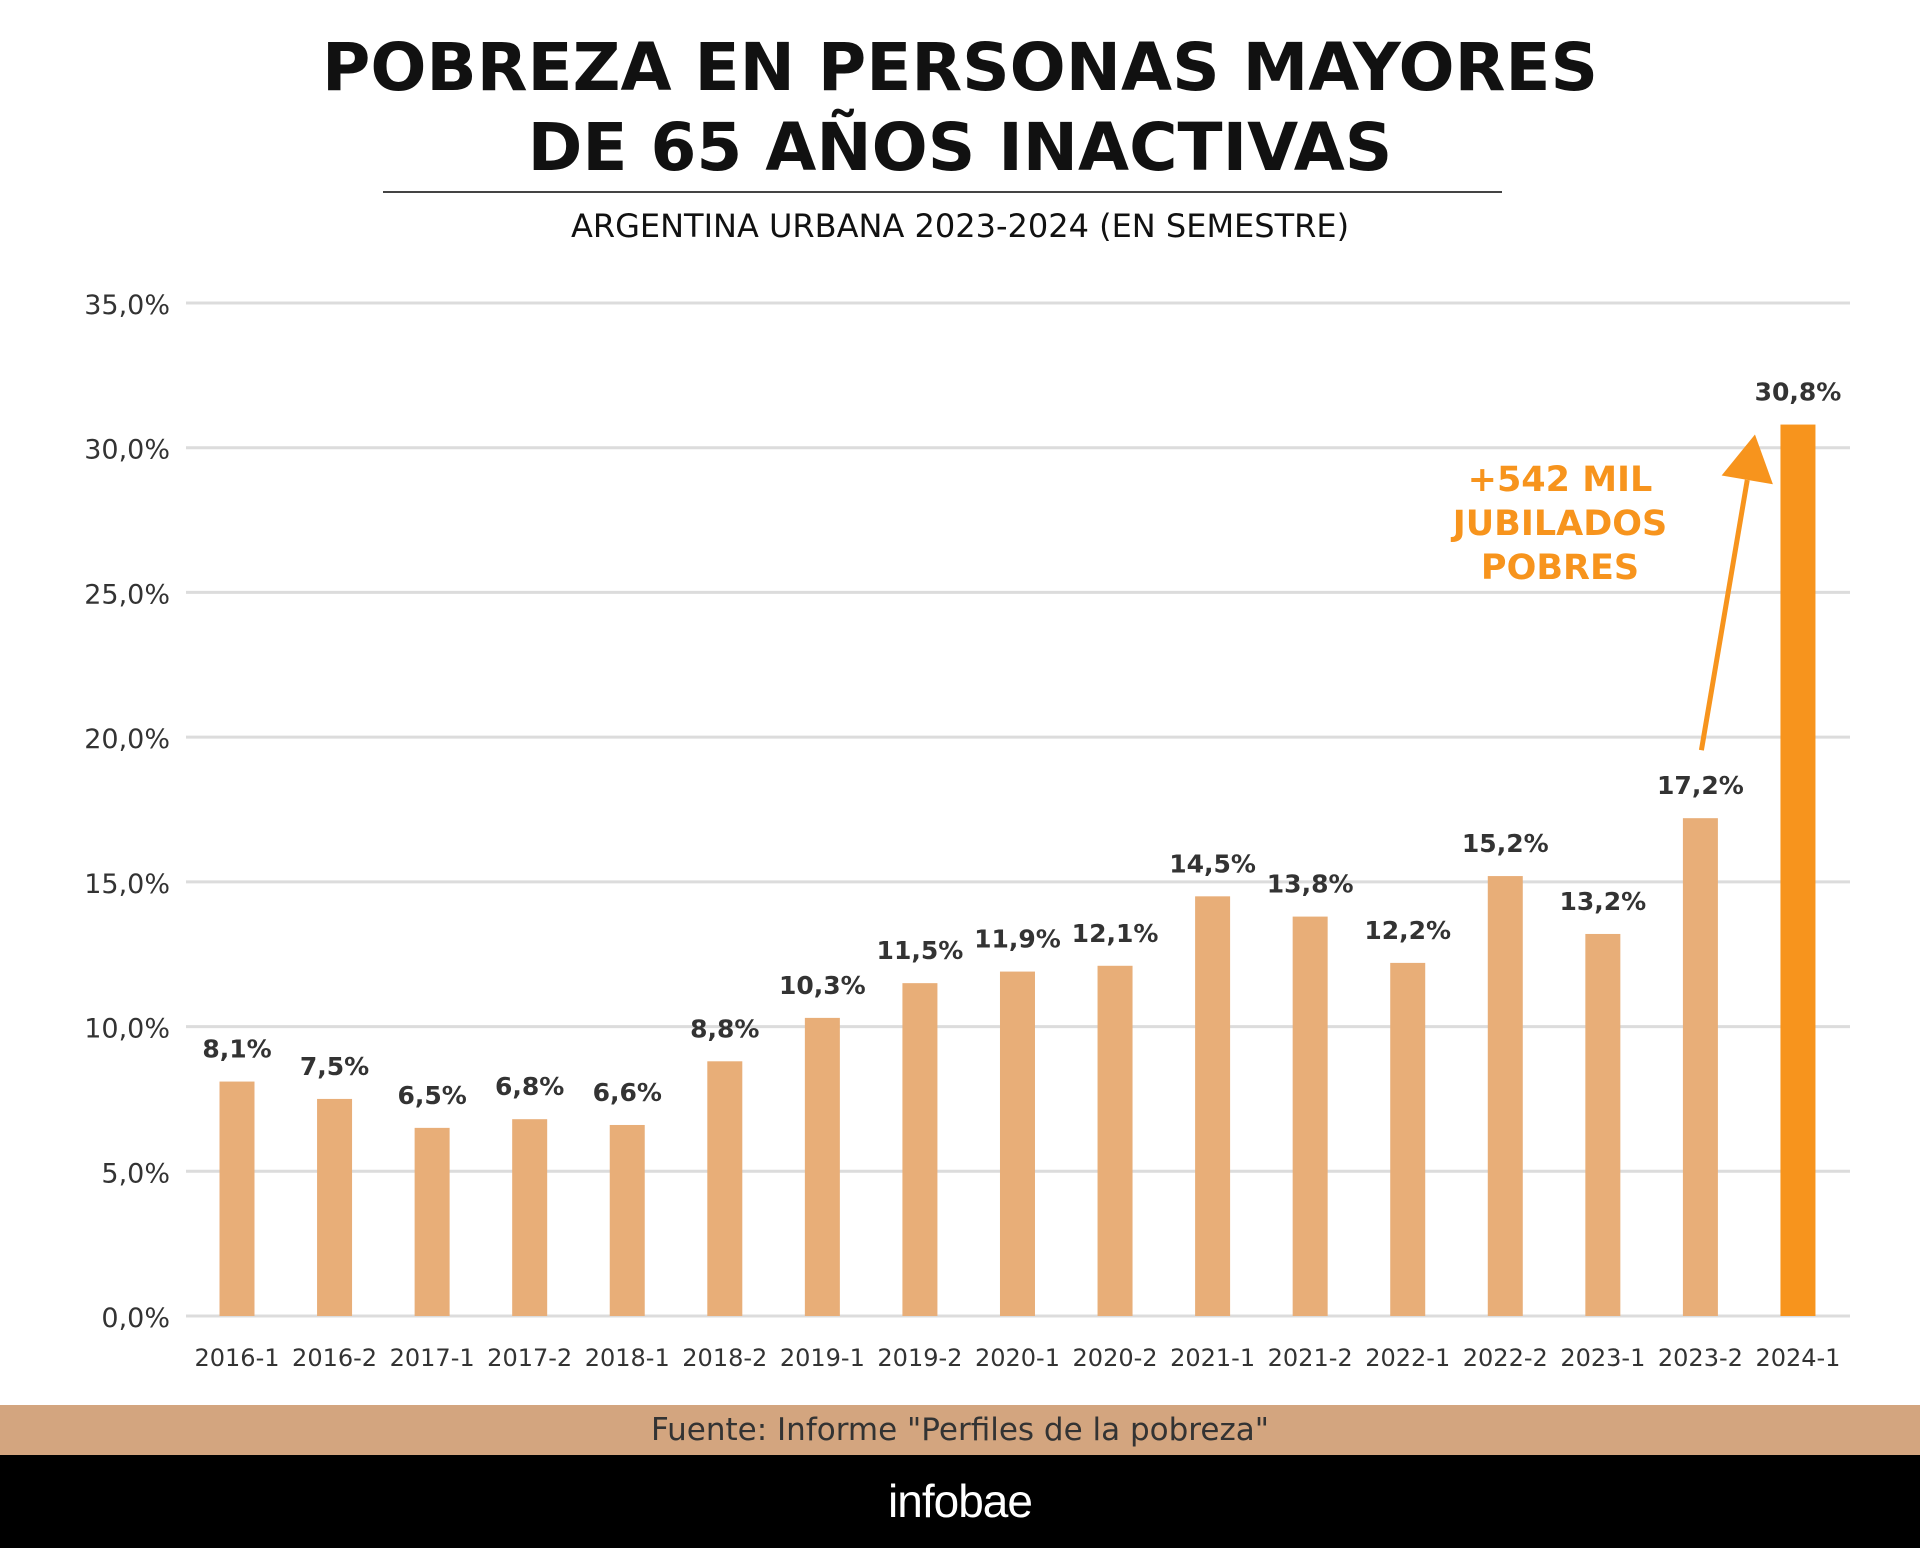 The width and height of the screenshot is (1920, 1548). Describe the element at coordinates (822, 985) in the screenshot. I see `data-label: 10,3%` at that location.